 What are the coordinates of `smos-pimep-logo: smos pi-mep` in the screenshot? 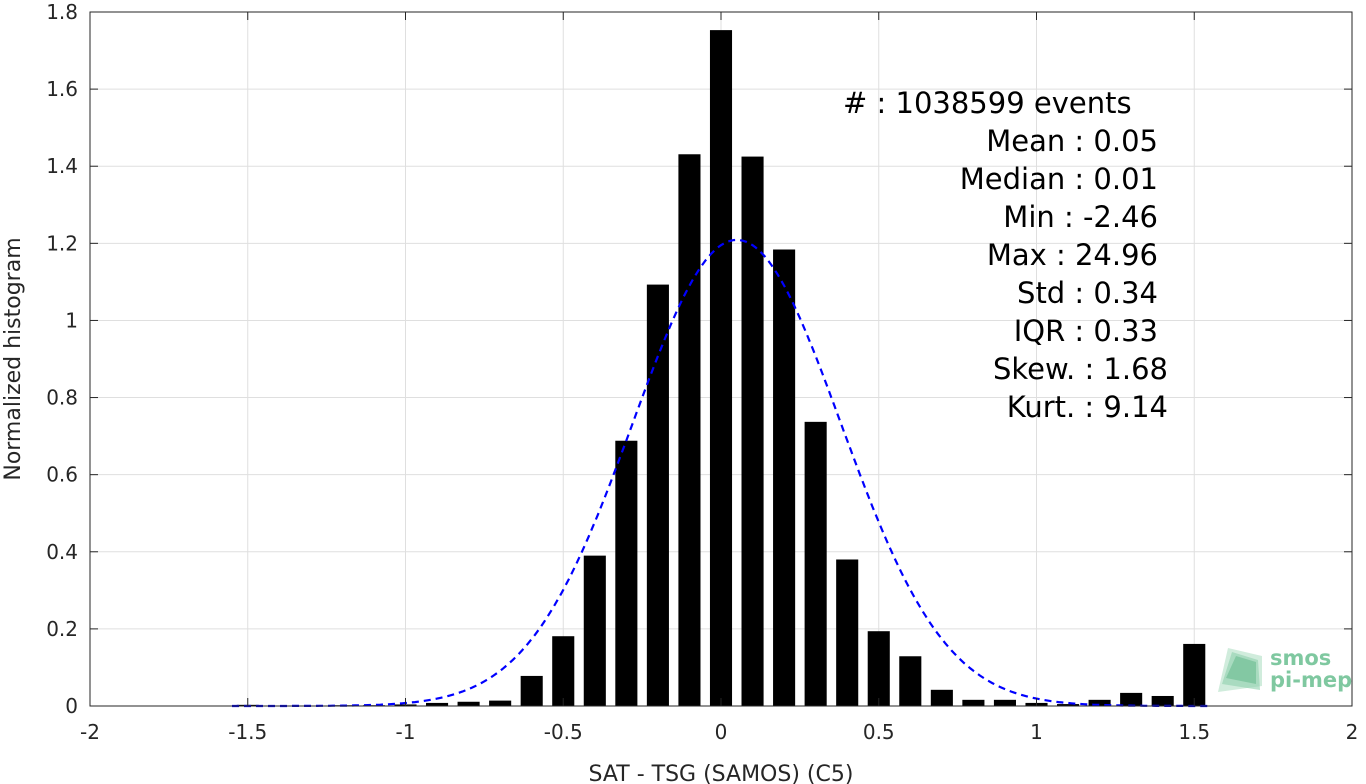 It's located at (1285, 669).